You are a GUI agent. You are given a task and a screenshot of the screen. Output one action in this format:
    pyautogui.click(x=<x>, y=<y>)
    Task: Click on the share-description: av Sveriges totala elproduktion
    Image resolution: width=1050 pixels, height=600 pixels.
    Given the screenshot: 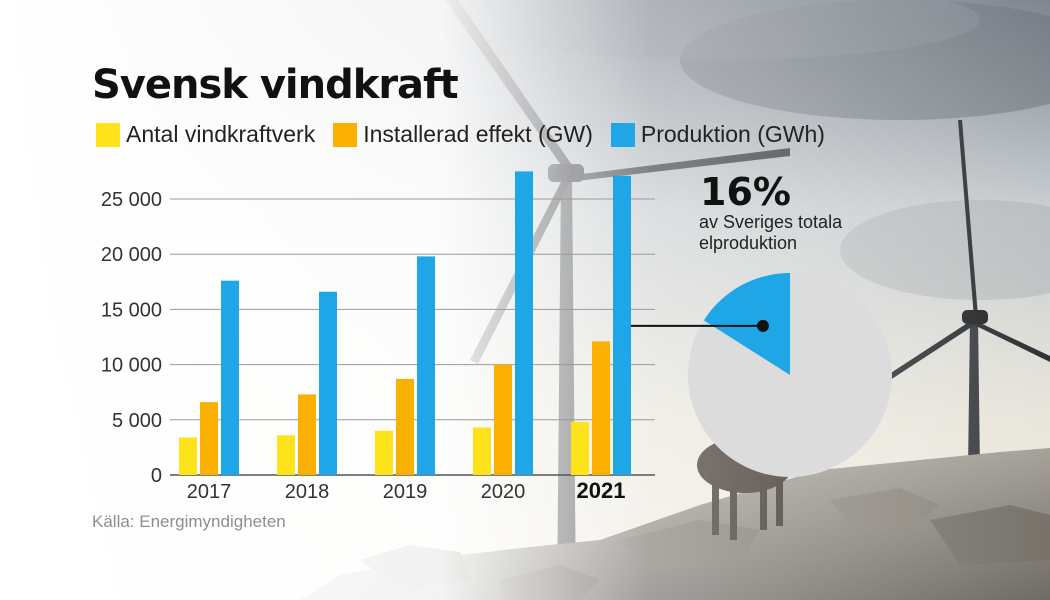 What is the action you would take?
    pyautogui.click(x=771, y=232)
    